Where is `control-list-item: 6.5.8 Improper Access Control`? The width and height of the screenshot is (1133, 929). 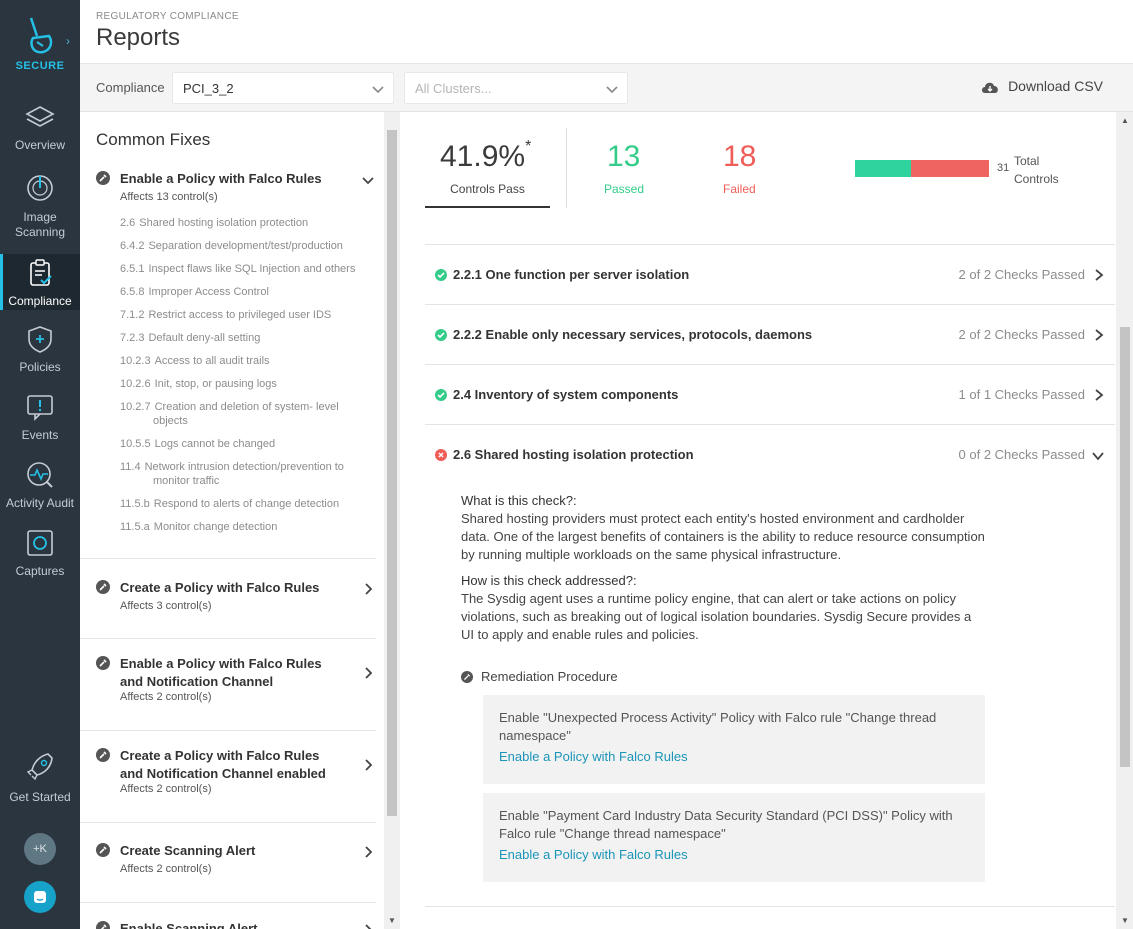
control-list-item: 6.5.8 Improper Access Control is located at coordinates (194, 292).